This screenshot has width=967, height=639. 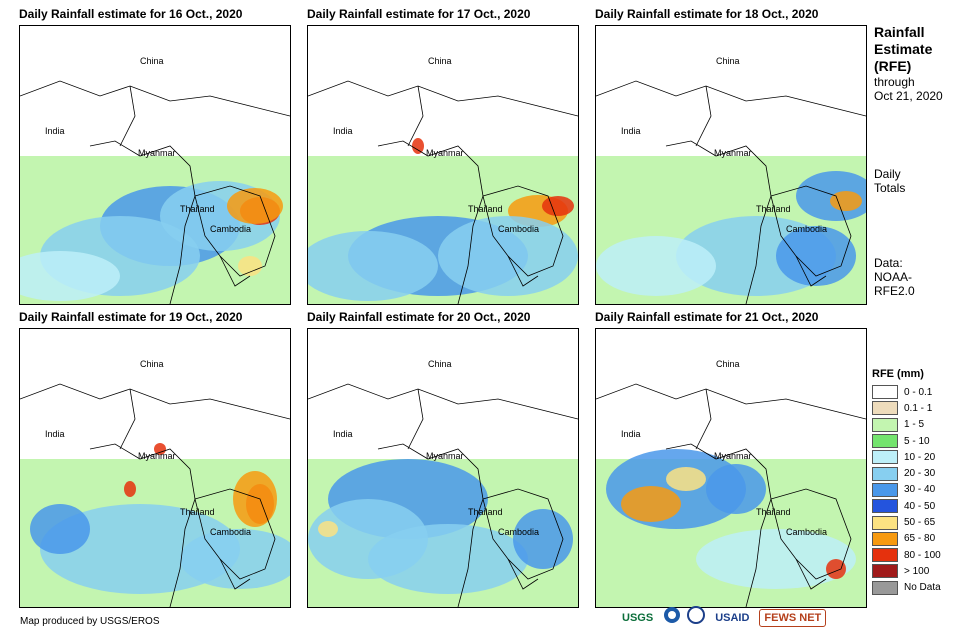 I want to click on legend-label: 40 - 50, so click(x=920, y=506).